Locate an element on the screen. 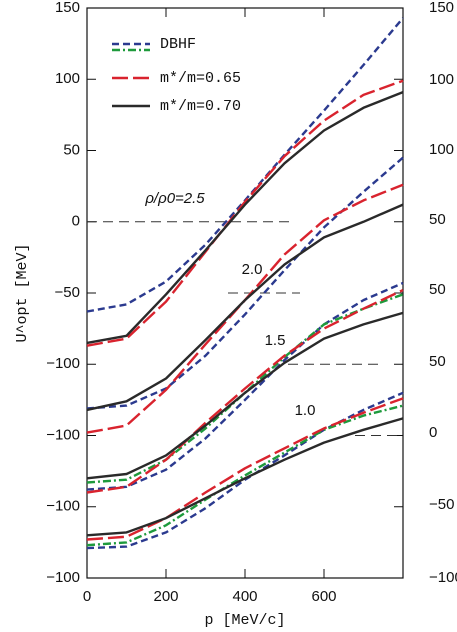 Image resolution: width=457 pixels, height=632 pixels. y-tick-label: 0 is located at coordinates (76, 221).